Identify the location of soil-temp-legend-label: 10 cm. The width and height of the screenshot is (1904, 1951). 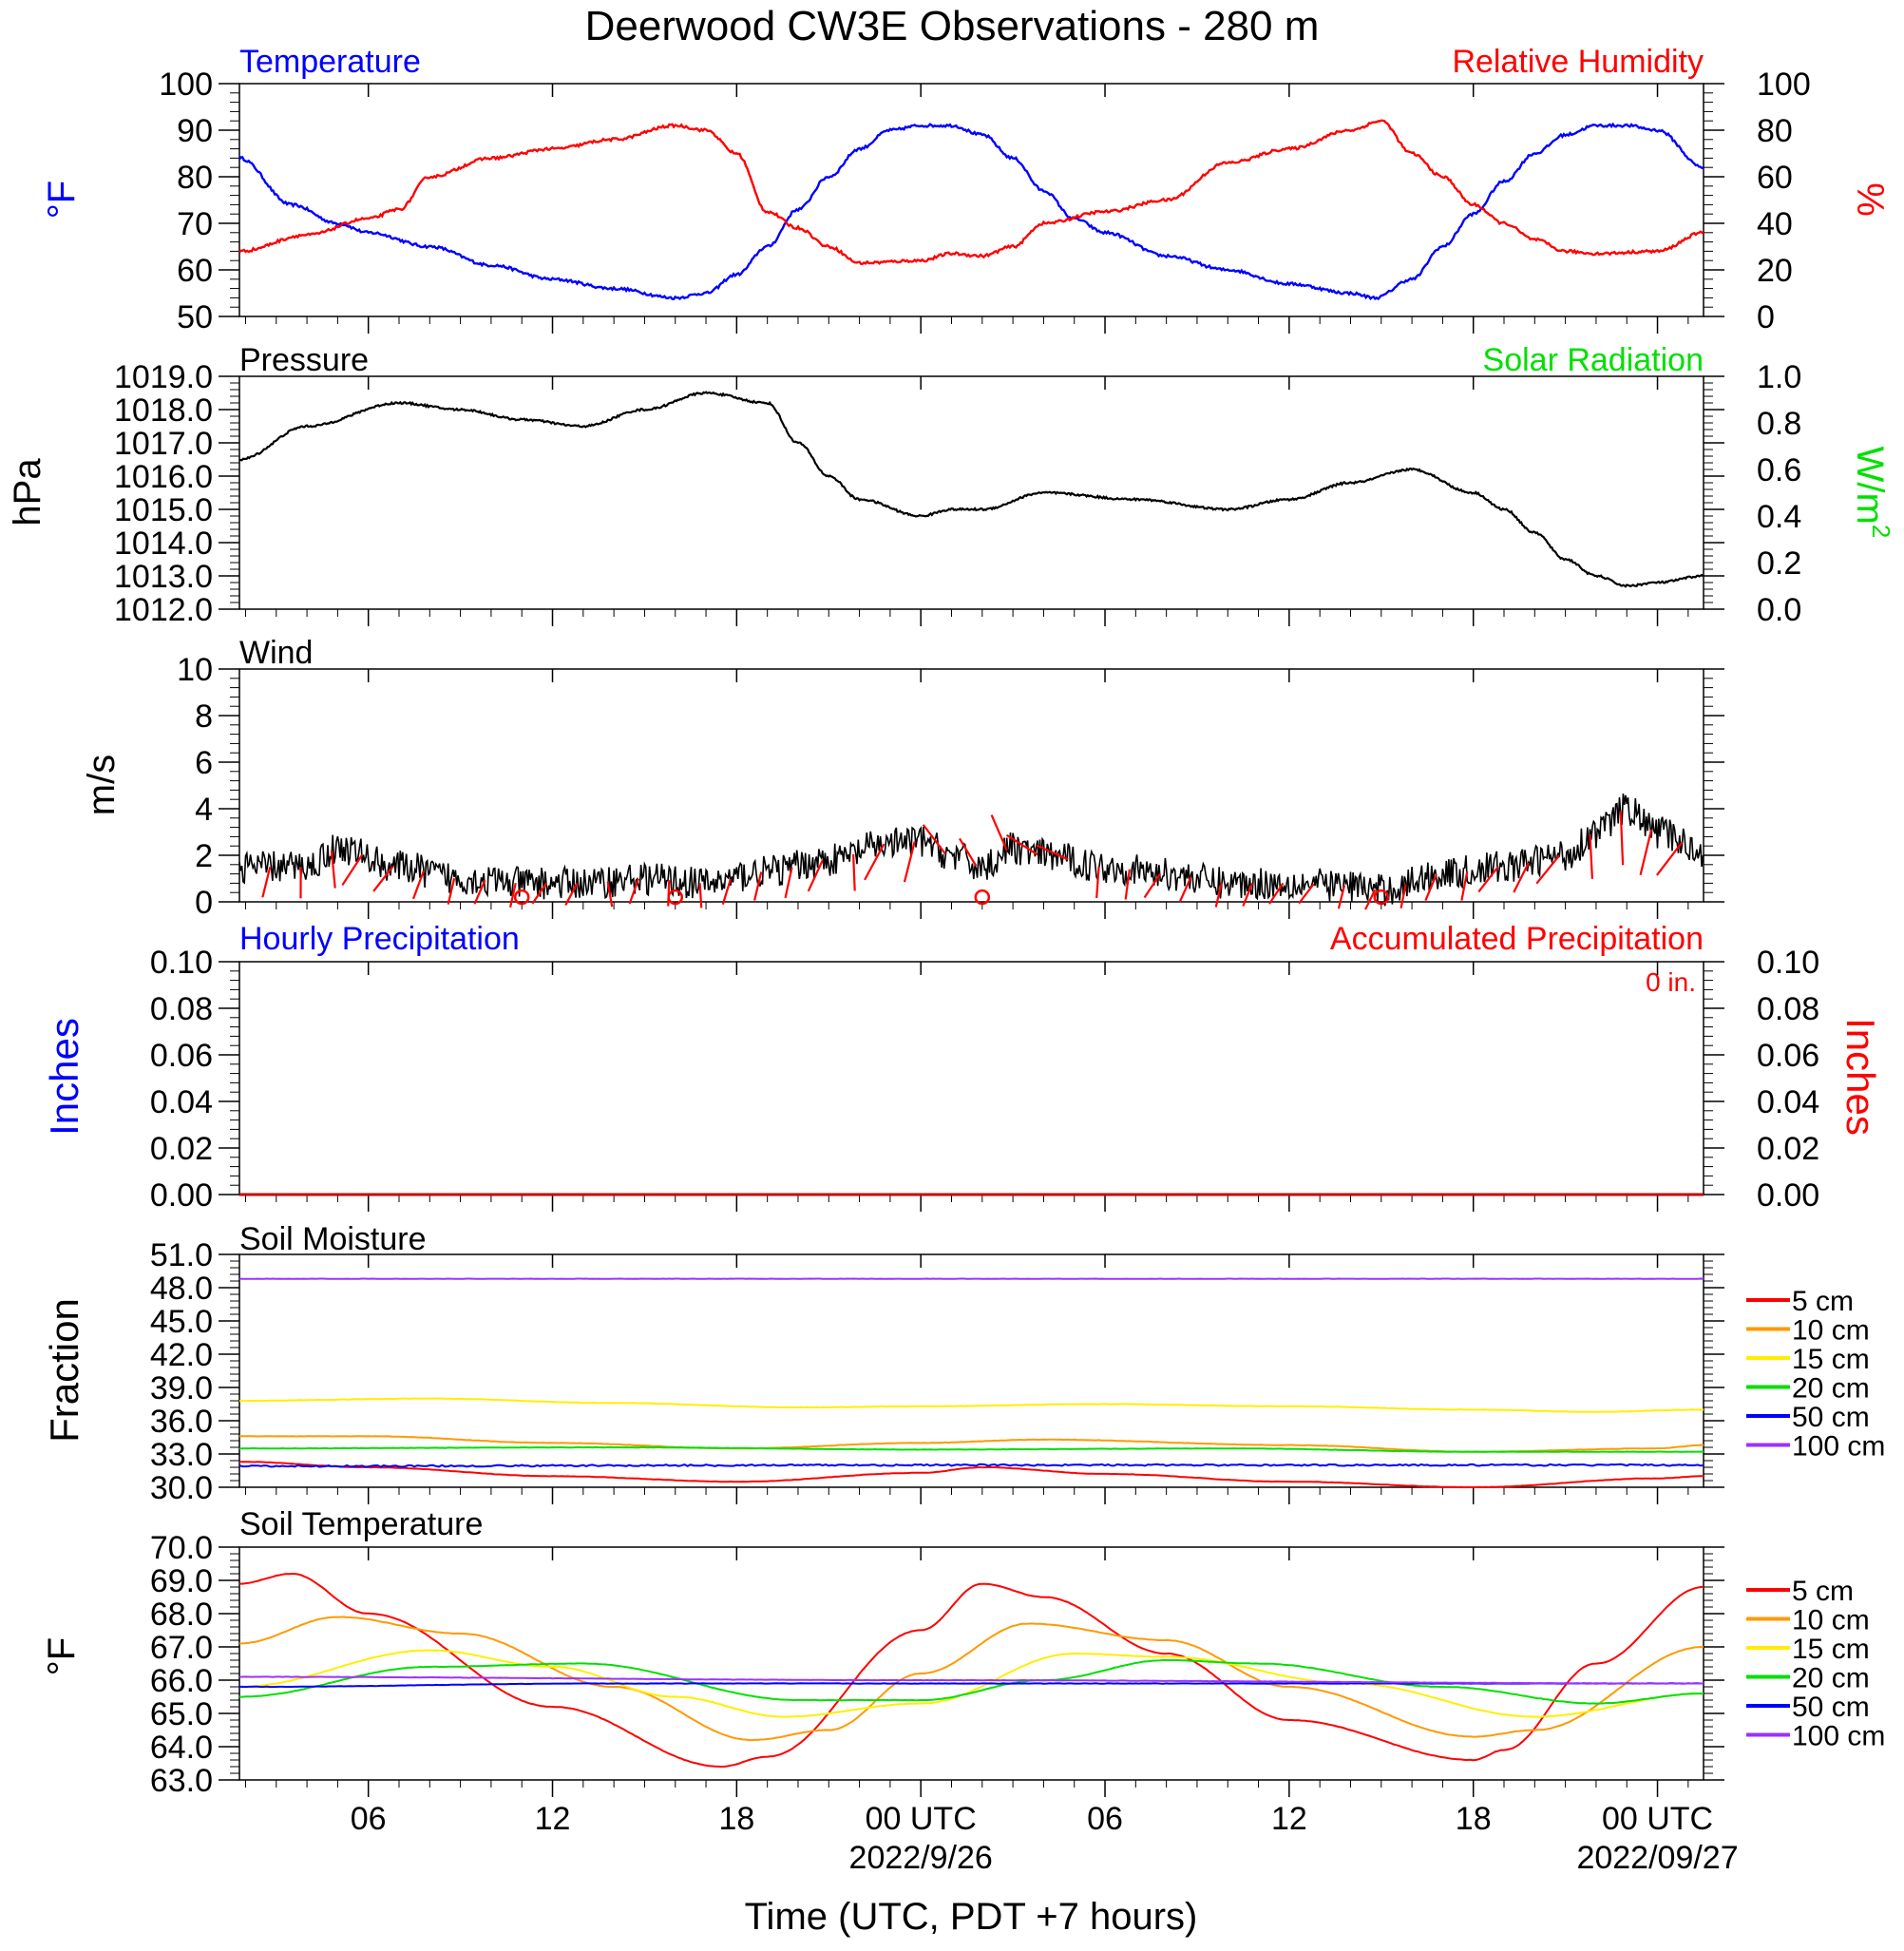
(1831, 1620).